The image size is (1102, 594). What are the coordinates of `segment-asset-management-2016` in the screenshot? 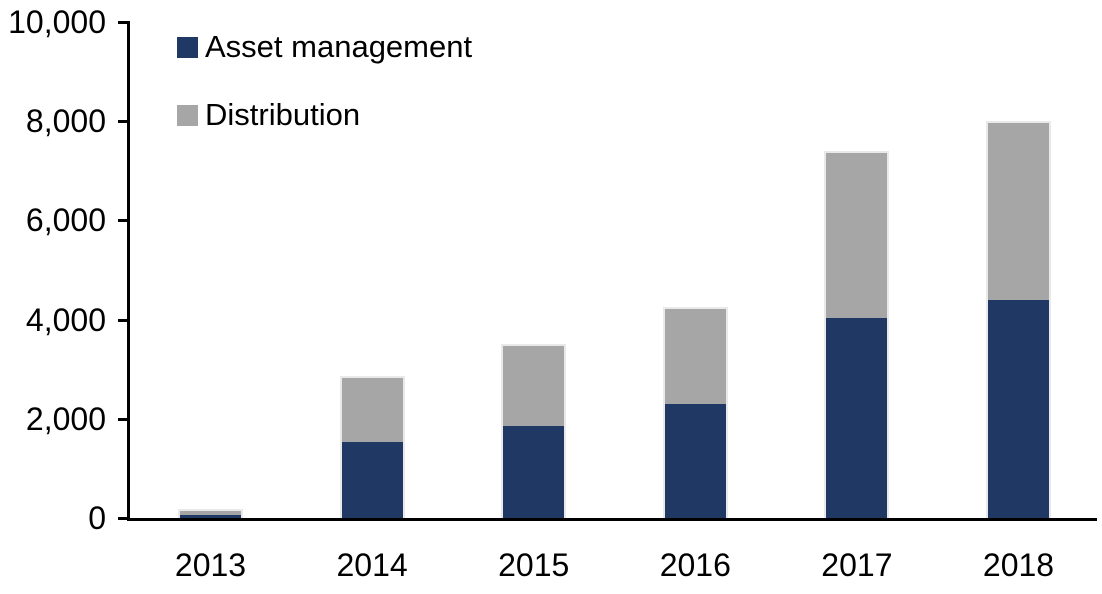 It's located at (695, 461).